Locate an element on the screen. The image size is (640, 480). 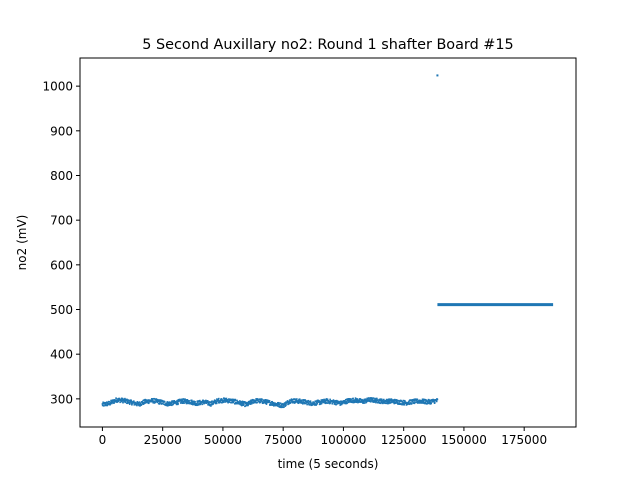
x-tick-label: 150000 is located at coordinates (464, 440).